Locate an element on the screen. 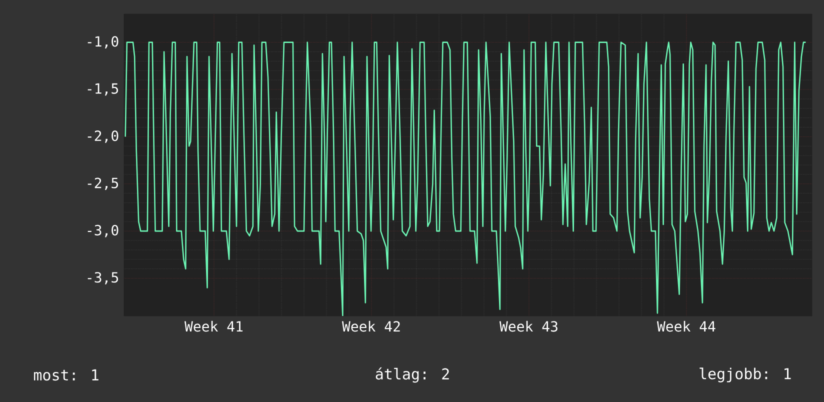  text: most: 1 is located at coordinates (66, 375).